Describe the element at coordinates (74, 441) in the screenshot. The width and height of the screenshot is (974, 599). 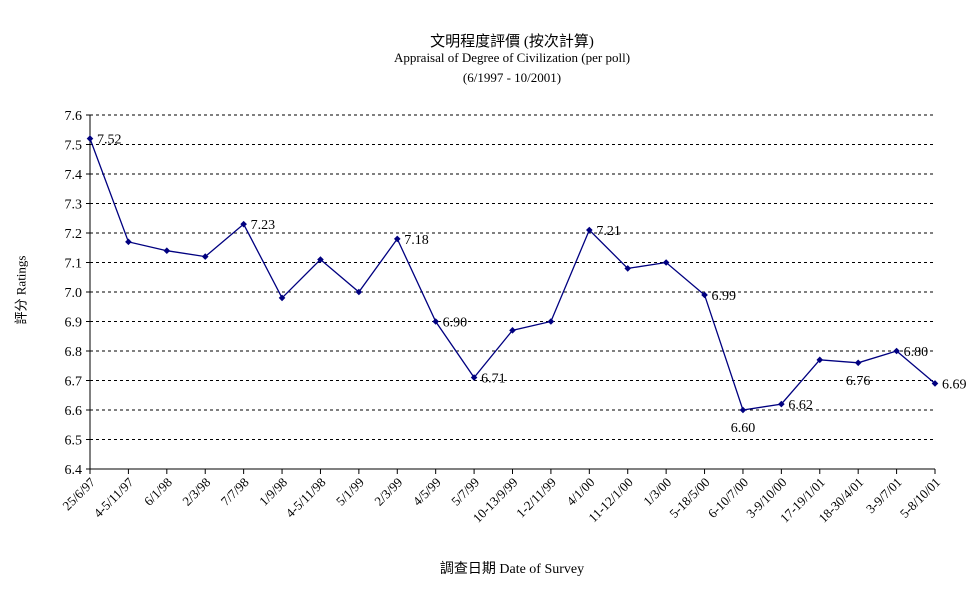
I see `y-tick-label: 6.5` at that location.